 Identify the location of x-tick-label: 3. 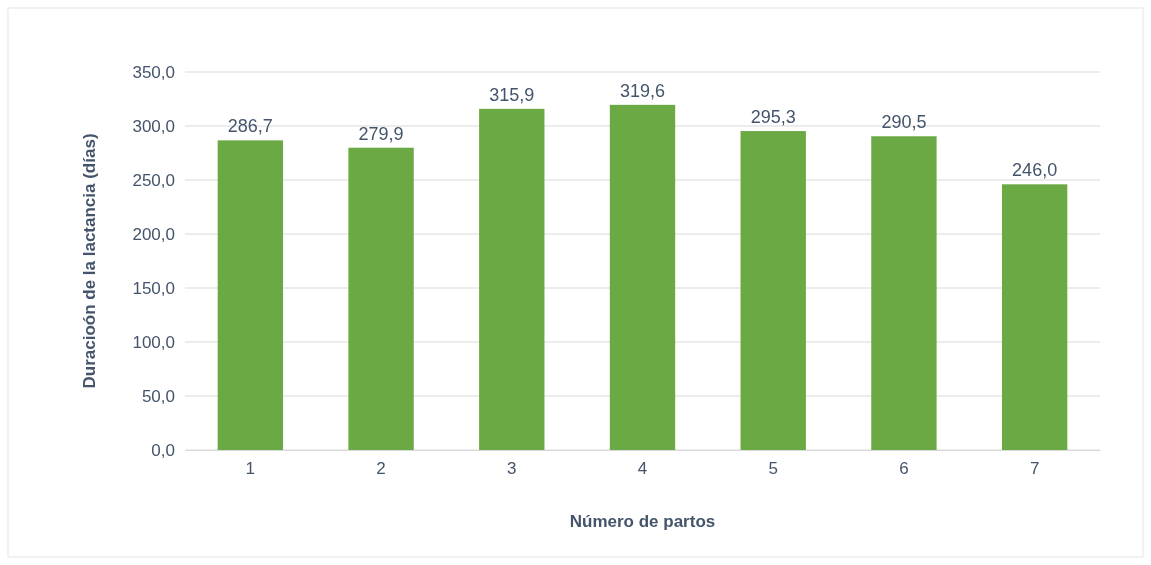
(512, 469).